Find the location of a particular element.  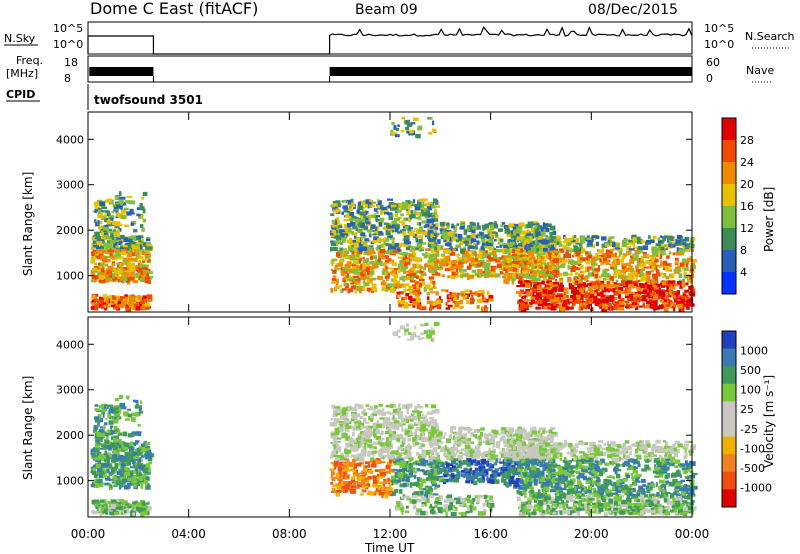

freq-right-tick-top: 60 is located at coordinates (713, 62).